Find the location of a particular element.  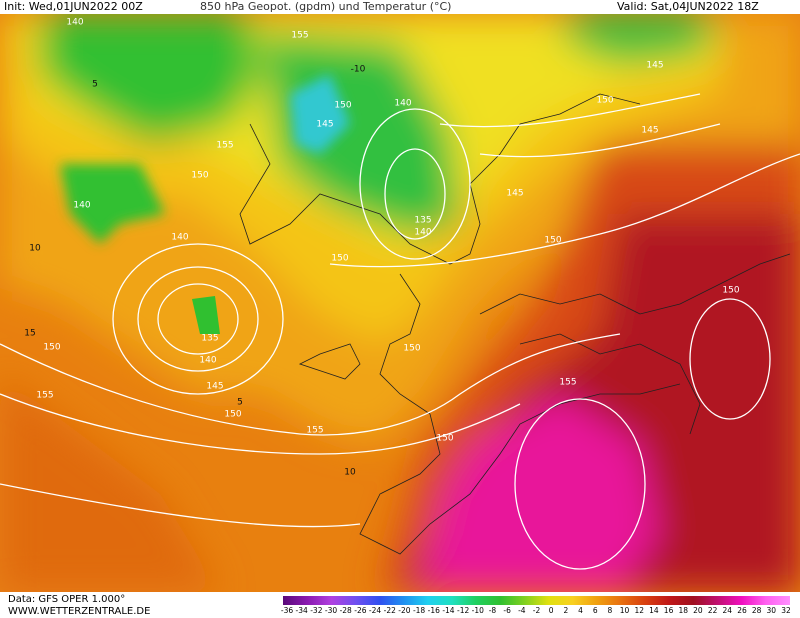

colorbar is located at coordinates (536, 600).